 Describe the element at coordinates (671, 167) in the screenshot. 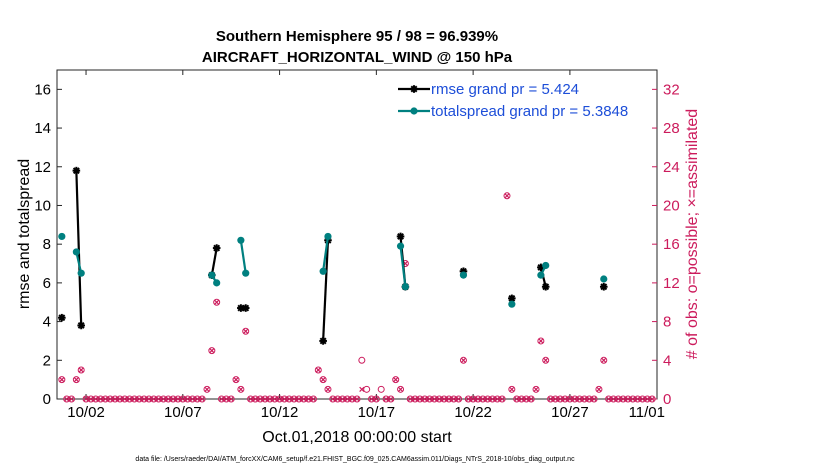

I see `y2-tick-label-6: 24` at that location.